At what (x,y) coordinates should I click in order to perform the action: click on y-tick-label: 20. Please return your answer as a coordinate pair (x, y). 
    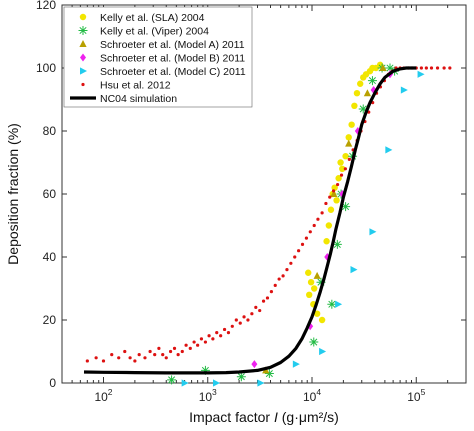
    Looking at the image, I should click on (50, 320).